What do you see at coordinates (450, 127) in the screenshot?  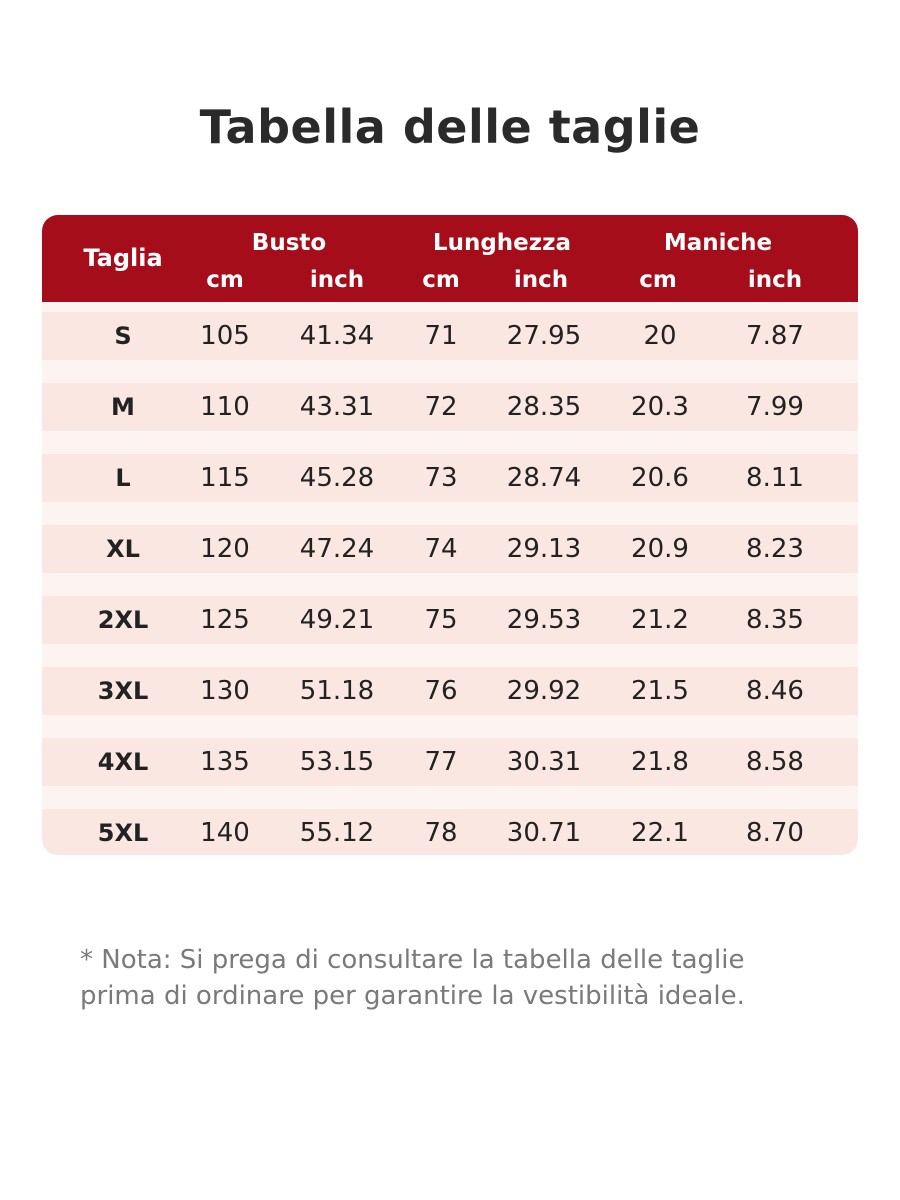 I see `title: Tabella delle taglie` at bounding box center [450, 127].